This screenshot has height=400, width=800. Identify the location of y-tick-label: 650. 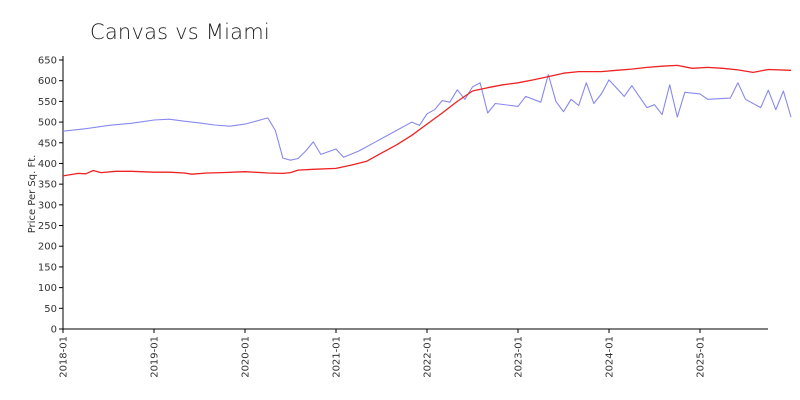
(47, 61).